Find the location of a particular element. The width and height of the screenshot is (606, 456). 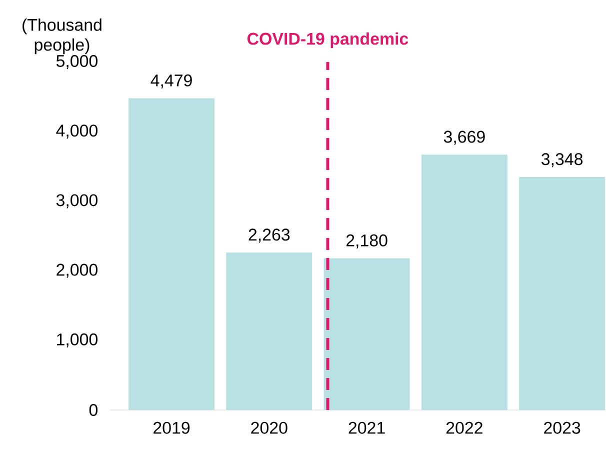

data-label: 2,263 is located at coordinates (269, 235).